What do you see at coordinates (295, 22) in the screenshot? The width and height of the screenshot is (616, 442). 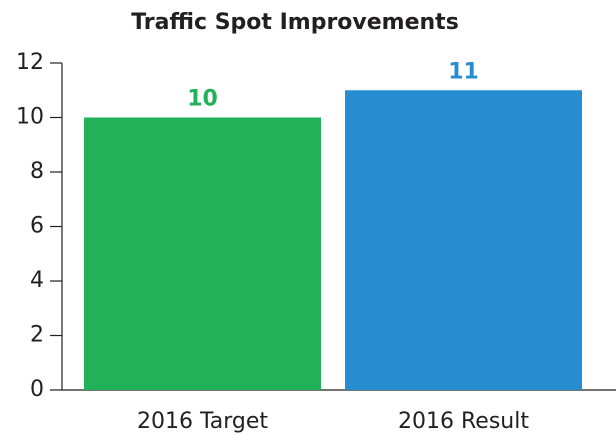 I see `chart-title: Traffic Spot Improvements` at bounding box center [295, 22].